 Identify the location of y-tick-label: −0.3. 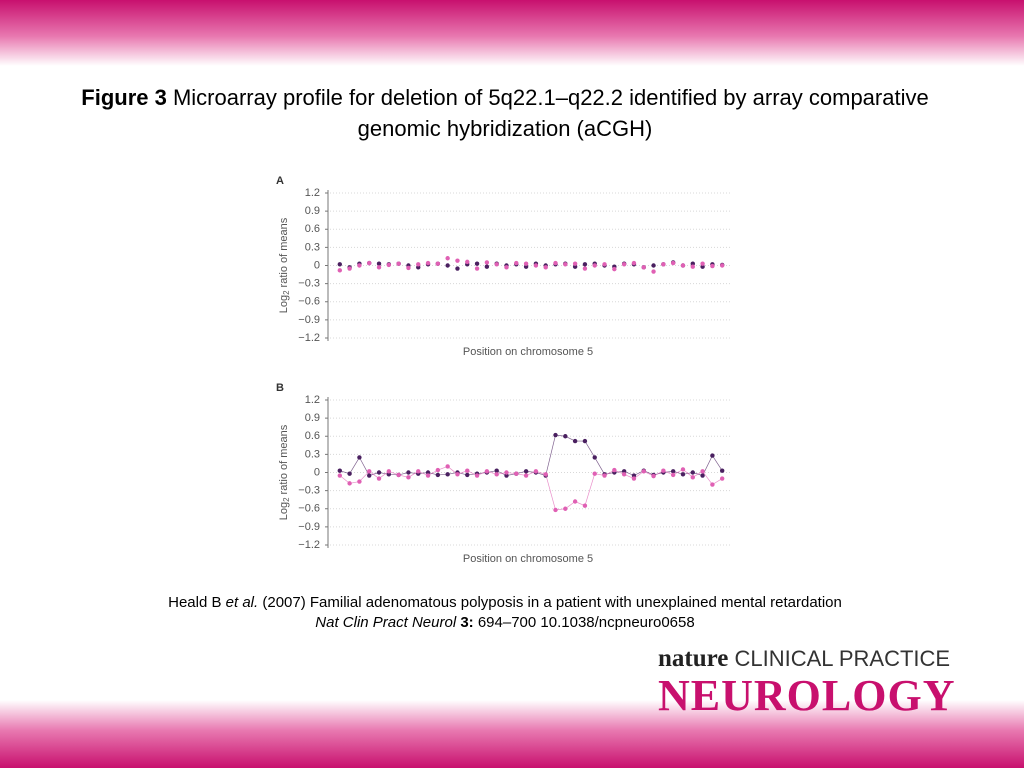
(309, 491).